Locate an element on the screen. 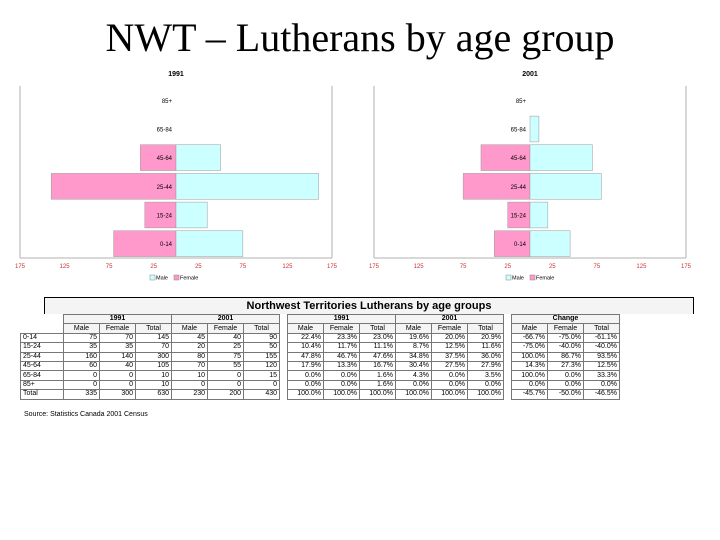 Image resolution: width=720 pixels, height=540 pixels. group-header: 1991 is located at coordinates (117, 319).